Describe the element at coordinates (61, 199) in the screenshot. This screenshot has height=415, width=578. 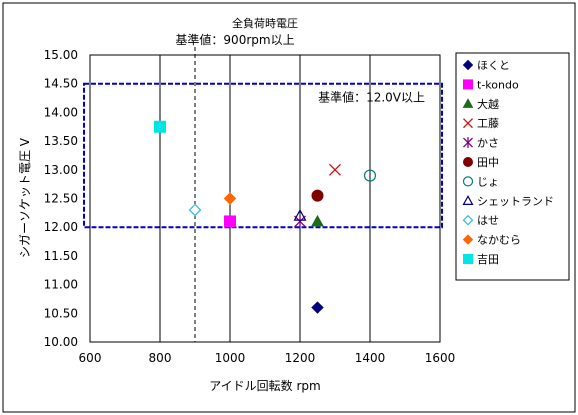
I see `y-tick-label: 12.50` at that location.